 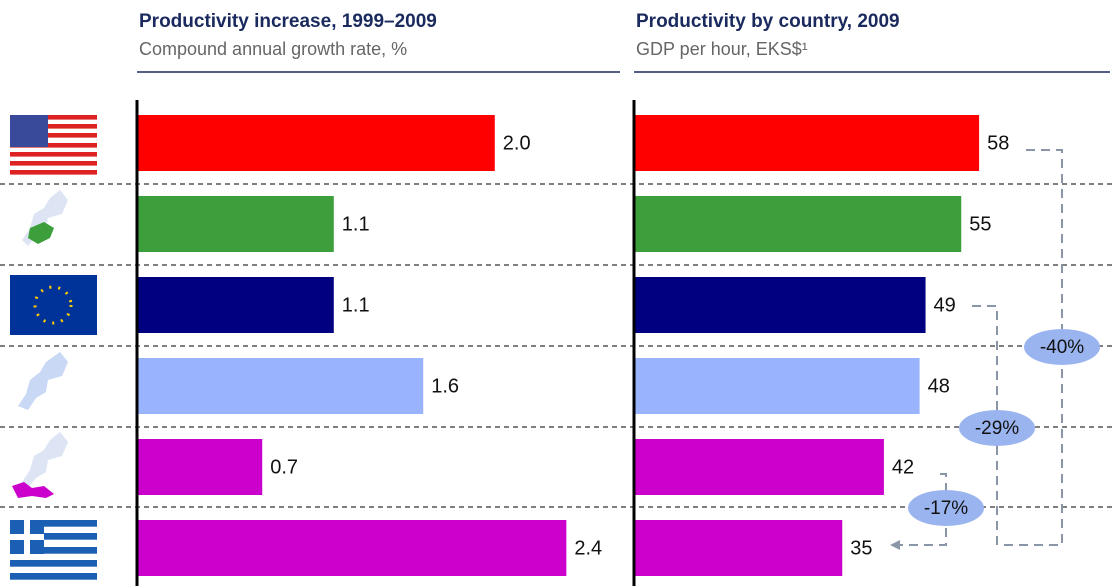 What do you see at coordinates (998, 143) in the screenshot?
I see `value-label: 58` at bounding box center [998, 143].